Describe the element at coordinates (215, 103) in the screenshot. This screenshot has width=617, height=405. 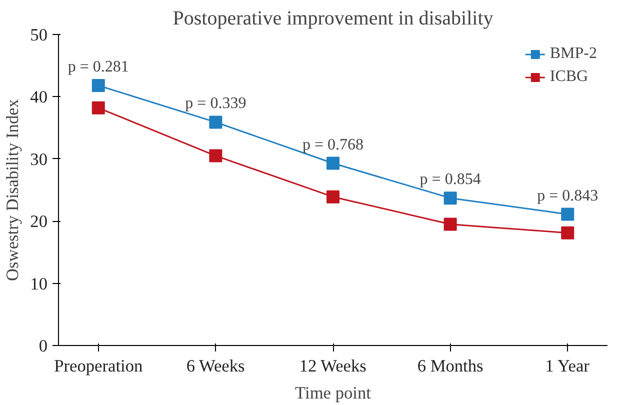
I see `annotation: p = 0.339` at that location.